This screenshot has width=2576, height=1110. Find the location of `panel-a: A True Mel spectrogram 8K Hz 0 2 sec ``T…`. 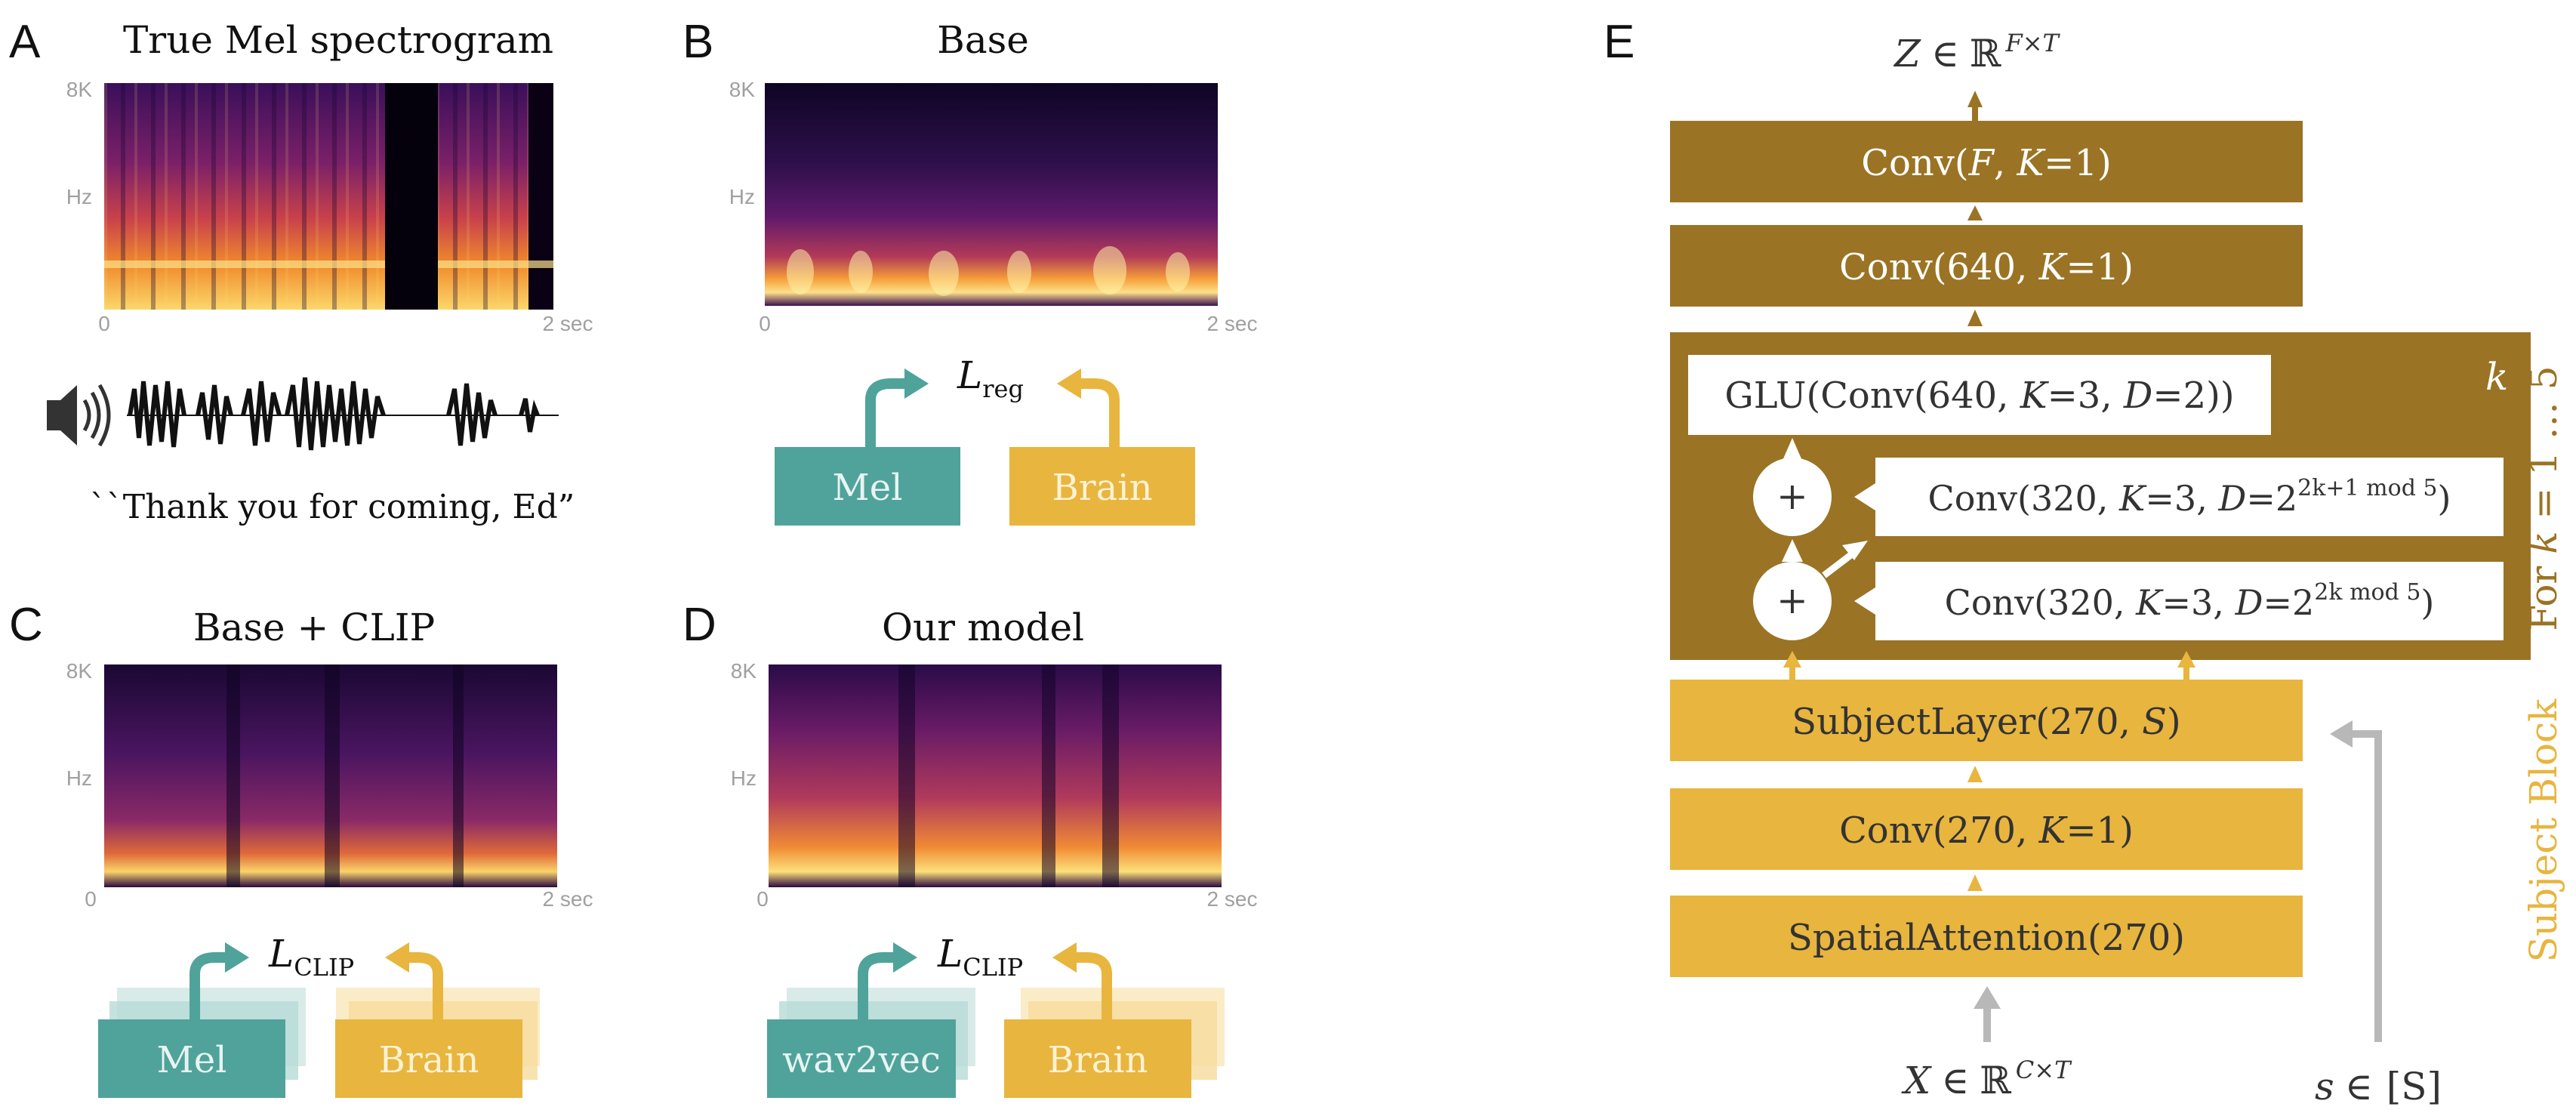

panel-a: A True Mel spectrogram 8K Hz 0 2 sec ``T… is located at coordinates (301, 271).